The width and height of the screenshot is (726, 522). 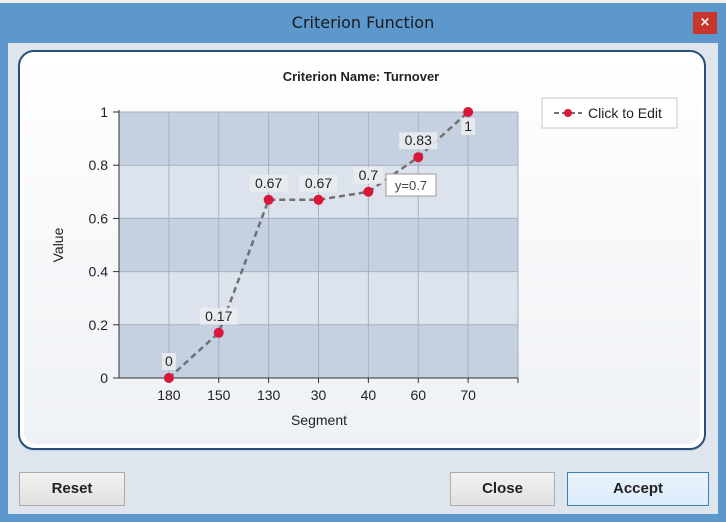 What do you see at coordinates (104, 378) in the screenshot?
I see `y-tick-label: 0` at bounding box center [104, 378].